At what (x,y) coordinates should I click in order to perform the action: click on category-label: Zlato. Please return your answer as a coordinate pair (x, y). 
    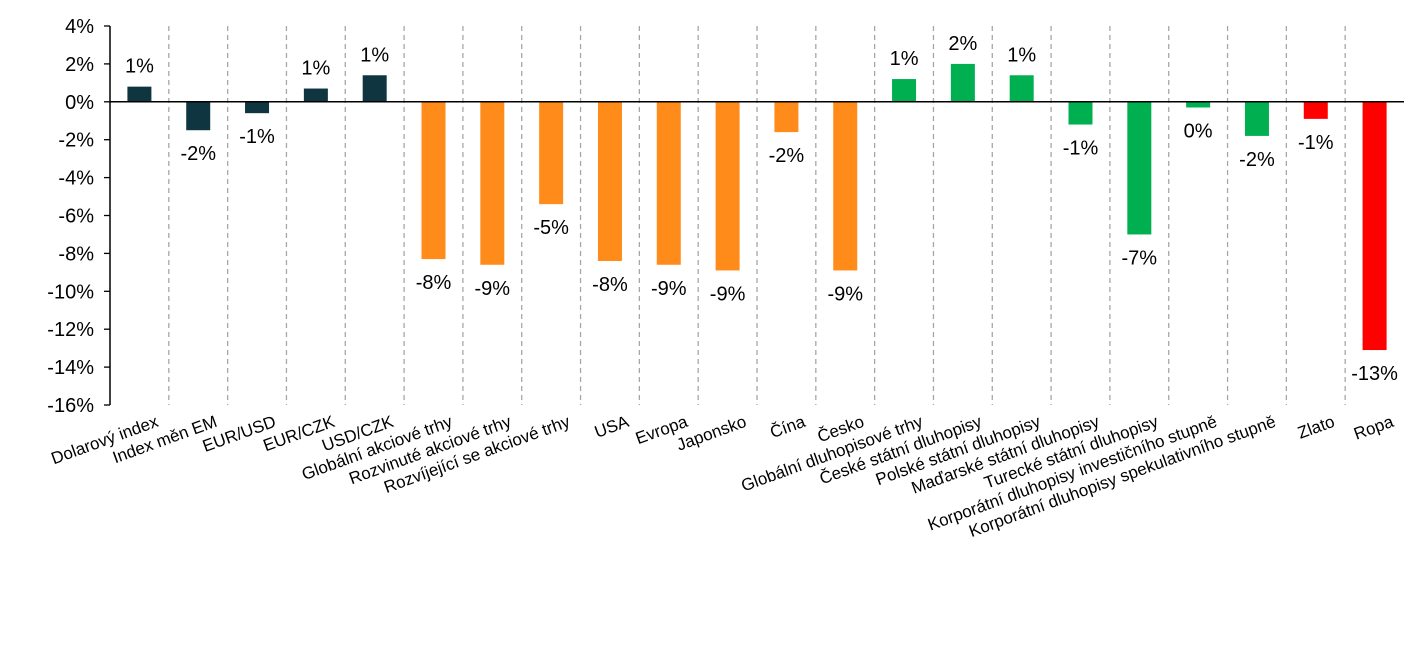
    Looking at the image, I should click on (1316, 427).